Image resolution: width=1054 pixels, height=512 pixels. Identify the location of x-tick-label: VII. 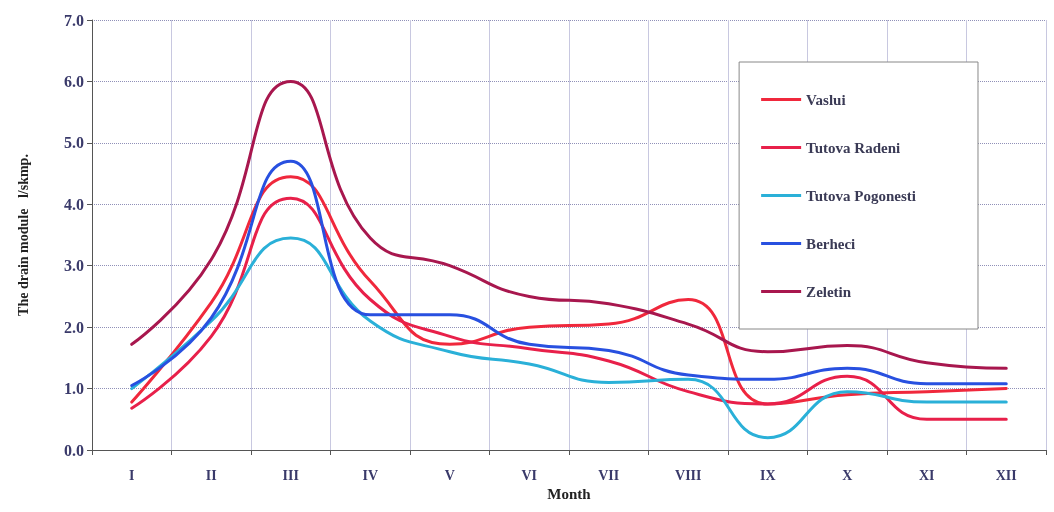
(609, 475).